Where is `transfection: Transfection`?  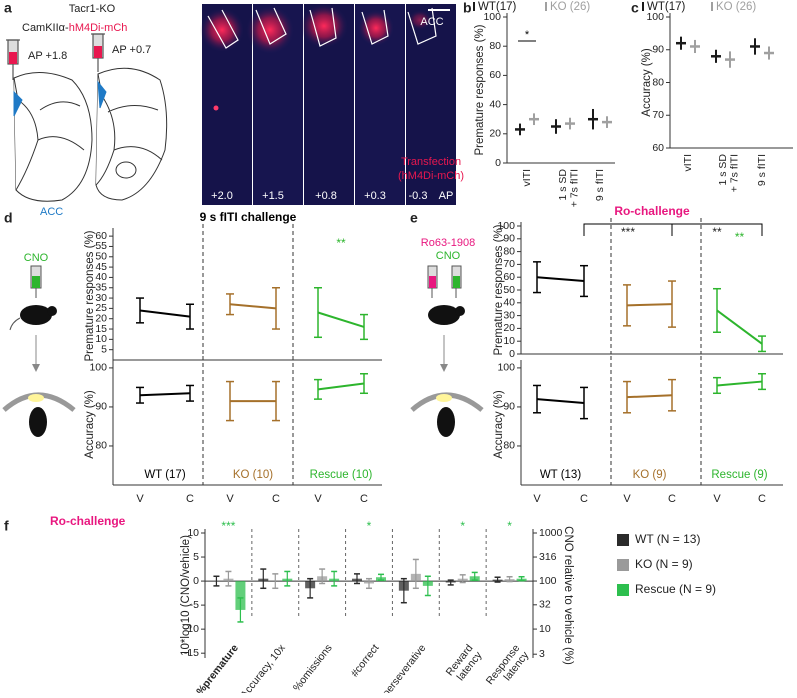 transfection: Transfection is located at coordinates (431, 162).